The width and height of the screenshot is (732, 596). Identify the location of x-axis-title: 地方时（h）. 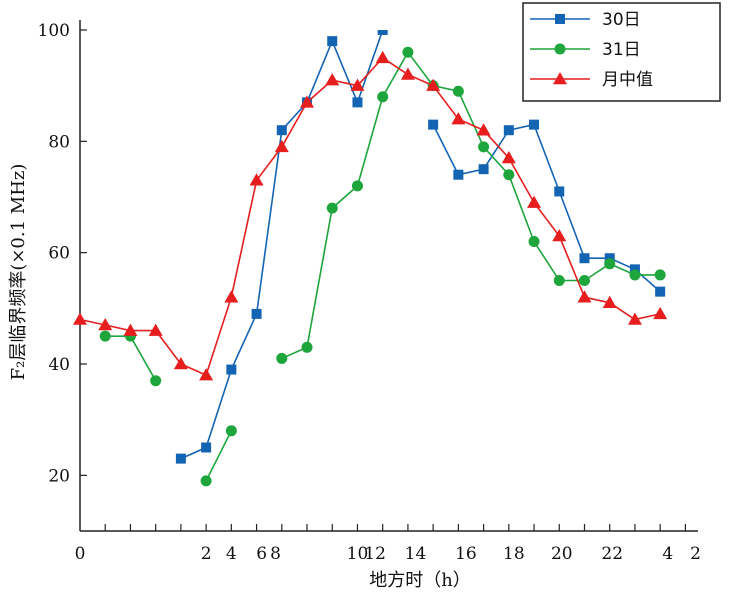
(420, 580).